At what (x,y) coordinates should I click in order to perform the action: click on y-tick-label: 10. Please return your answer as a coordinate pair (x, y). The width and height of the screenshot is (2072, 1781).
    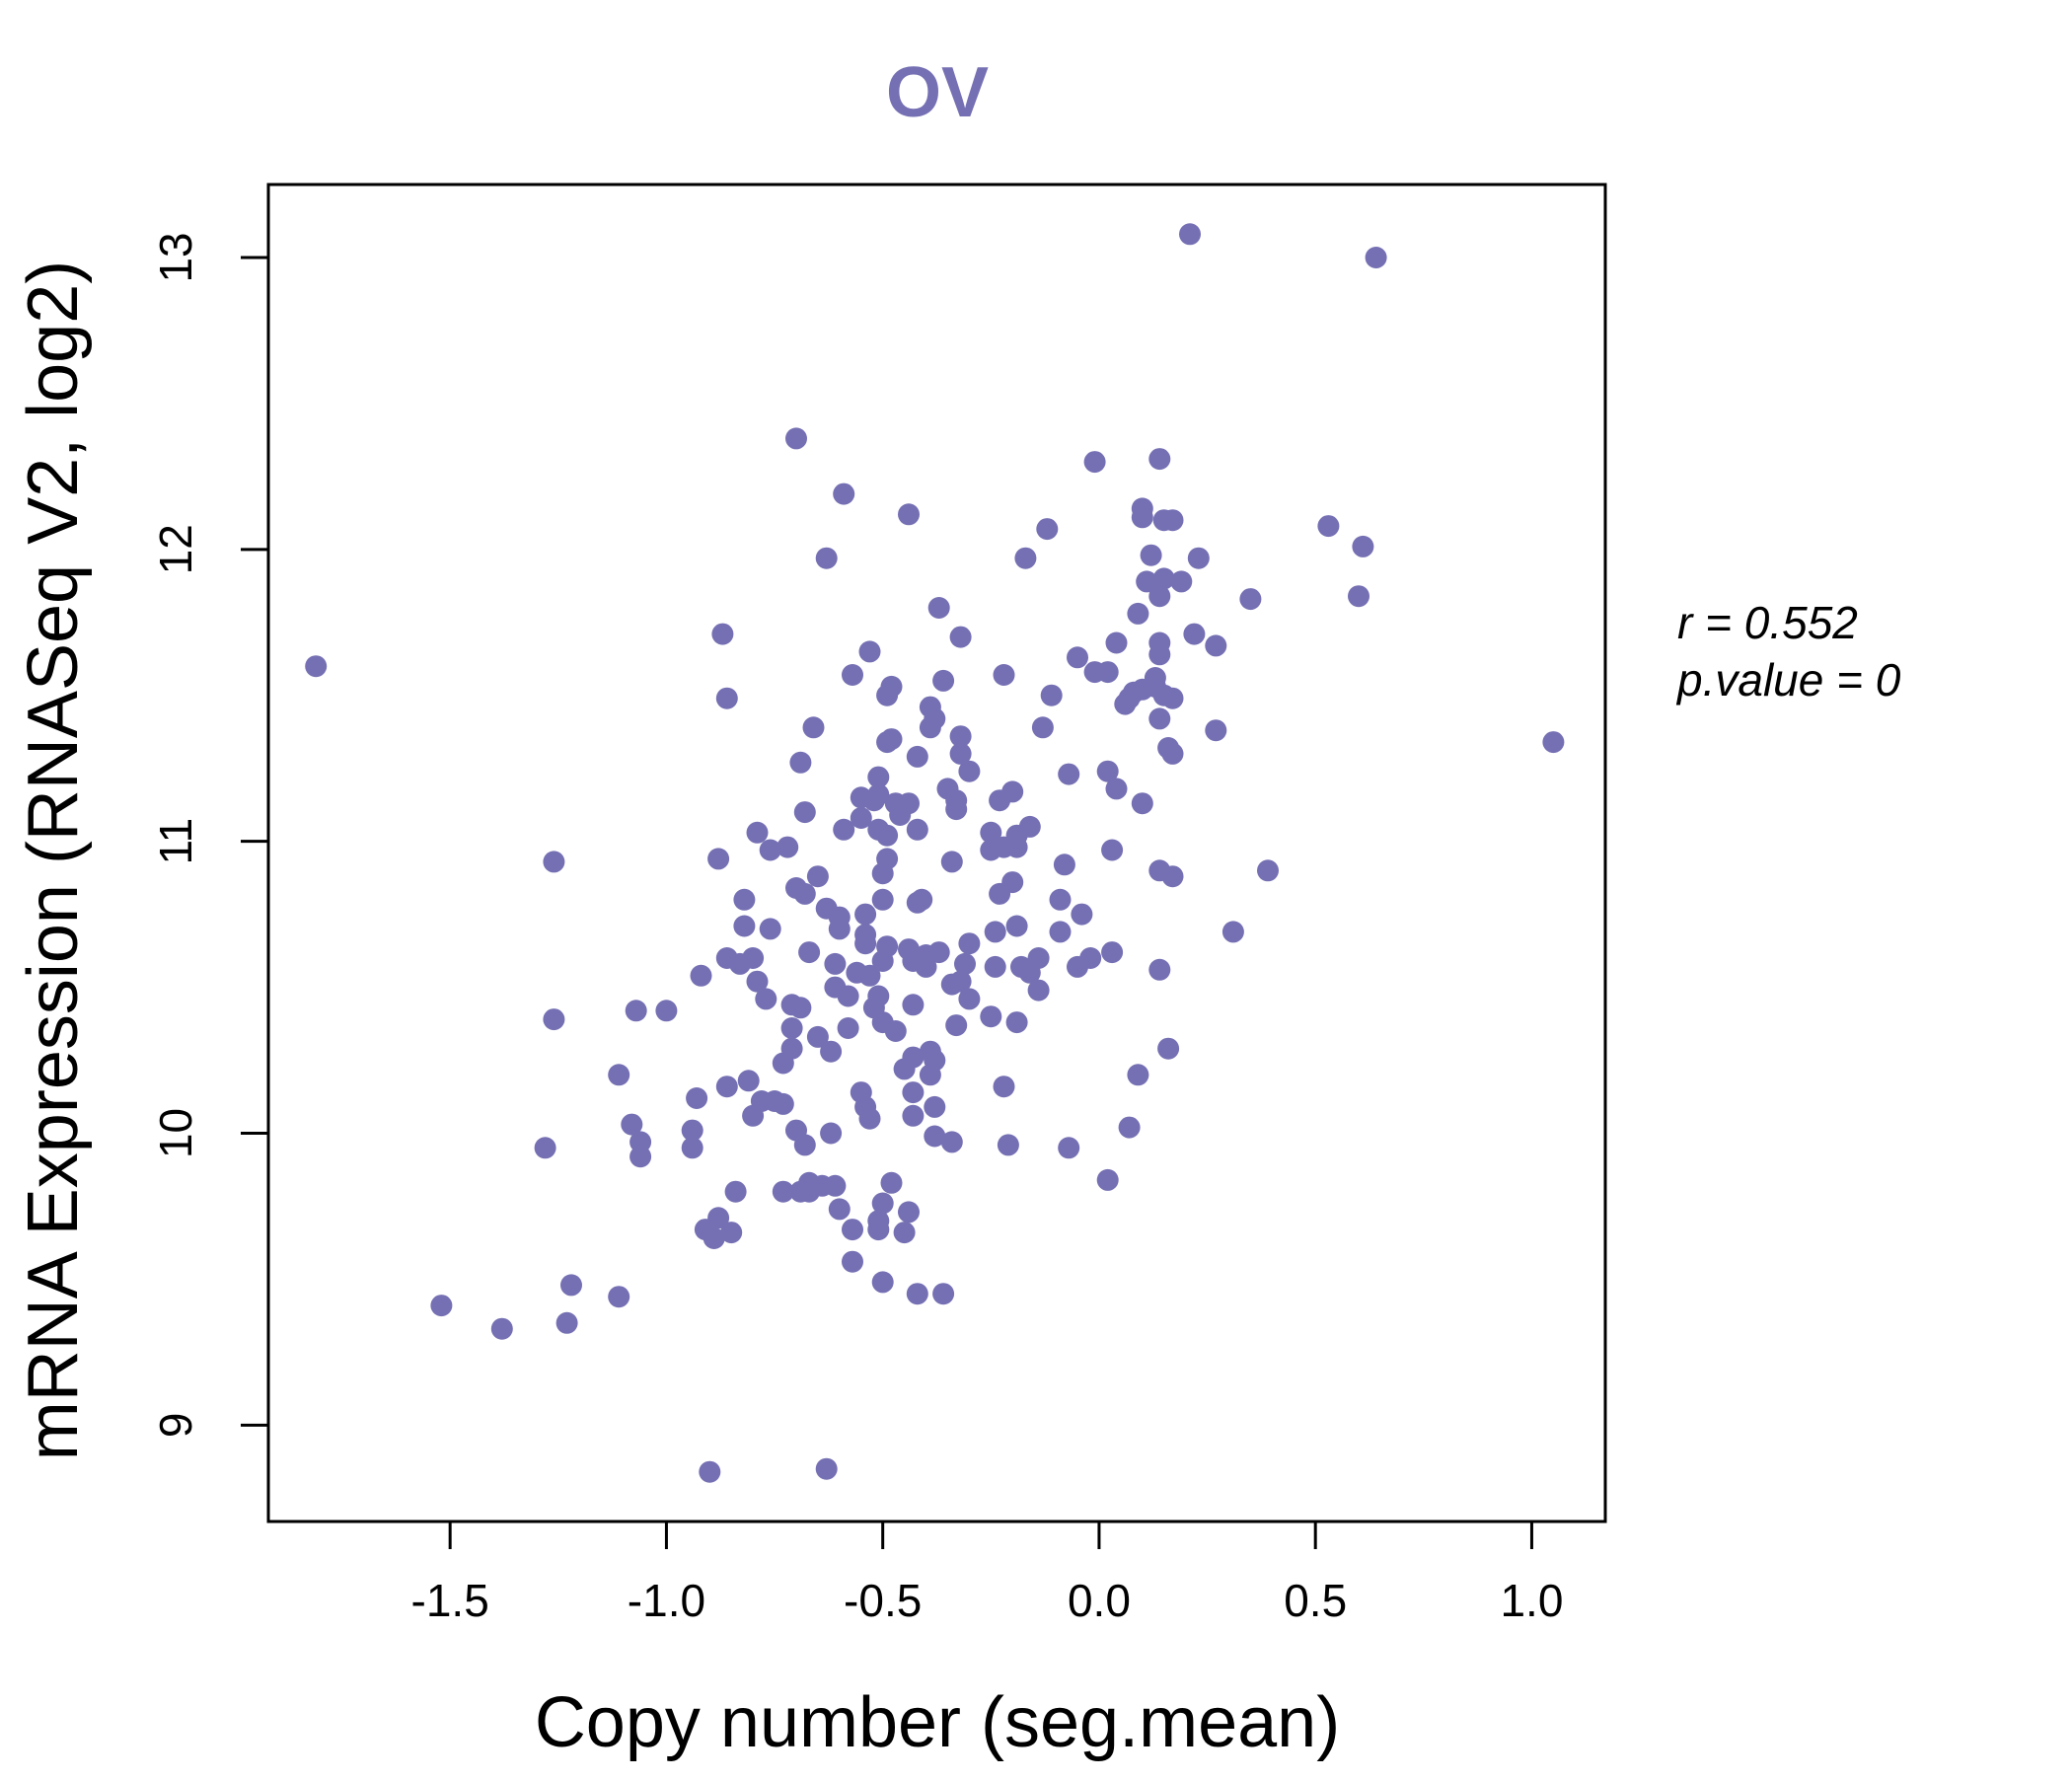
    Looking at the image, I should click on (176, 1133).